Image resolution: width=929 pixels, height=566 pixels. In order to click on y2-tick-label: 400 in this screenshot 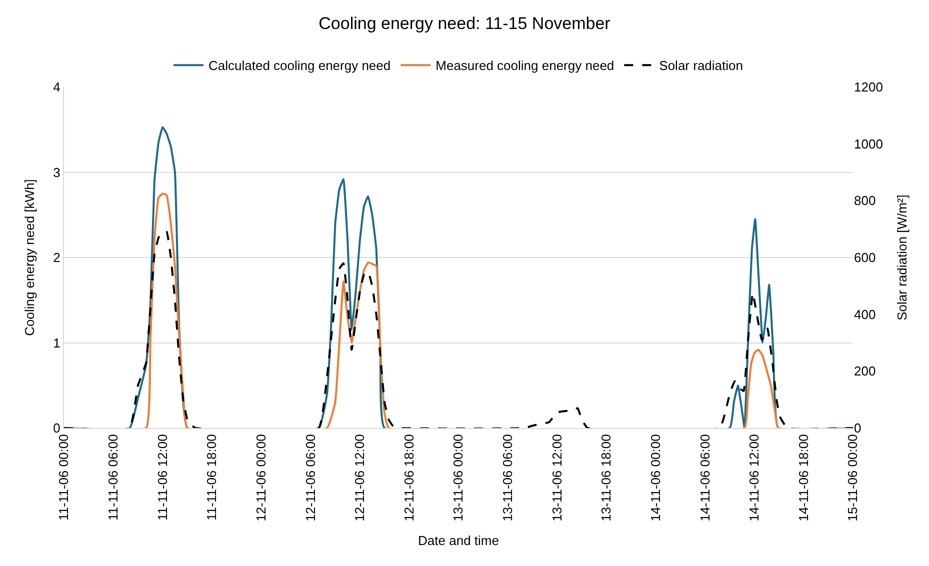, I will do `click(865, 314)`.